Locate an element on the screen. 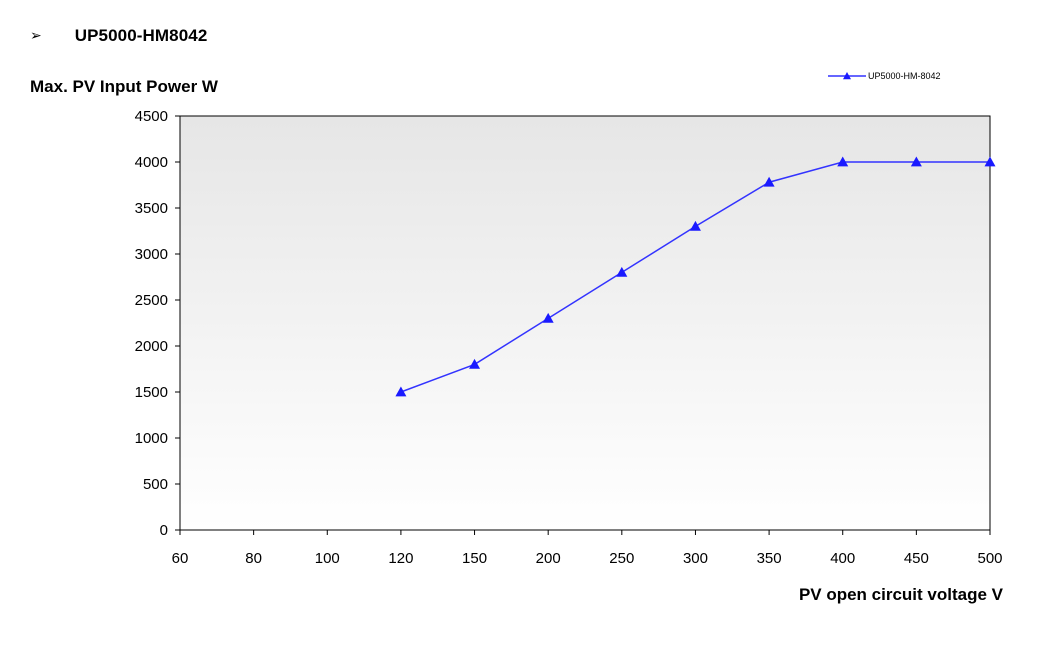  legend-marker is located at coordinates (847, 76).